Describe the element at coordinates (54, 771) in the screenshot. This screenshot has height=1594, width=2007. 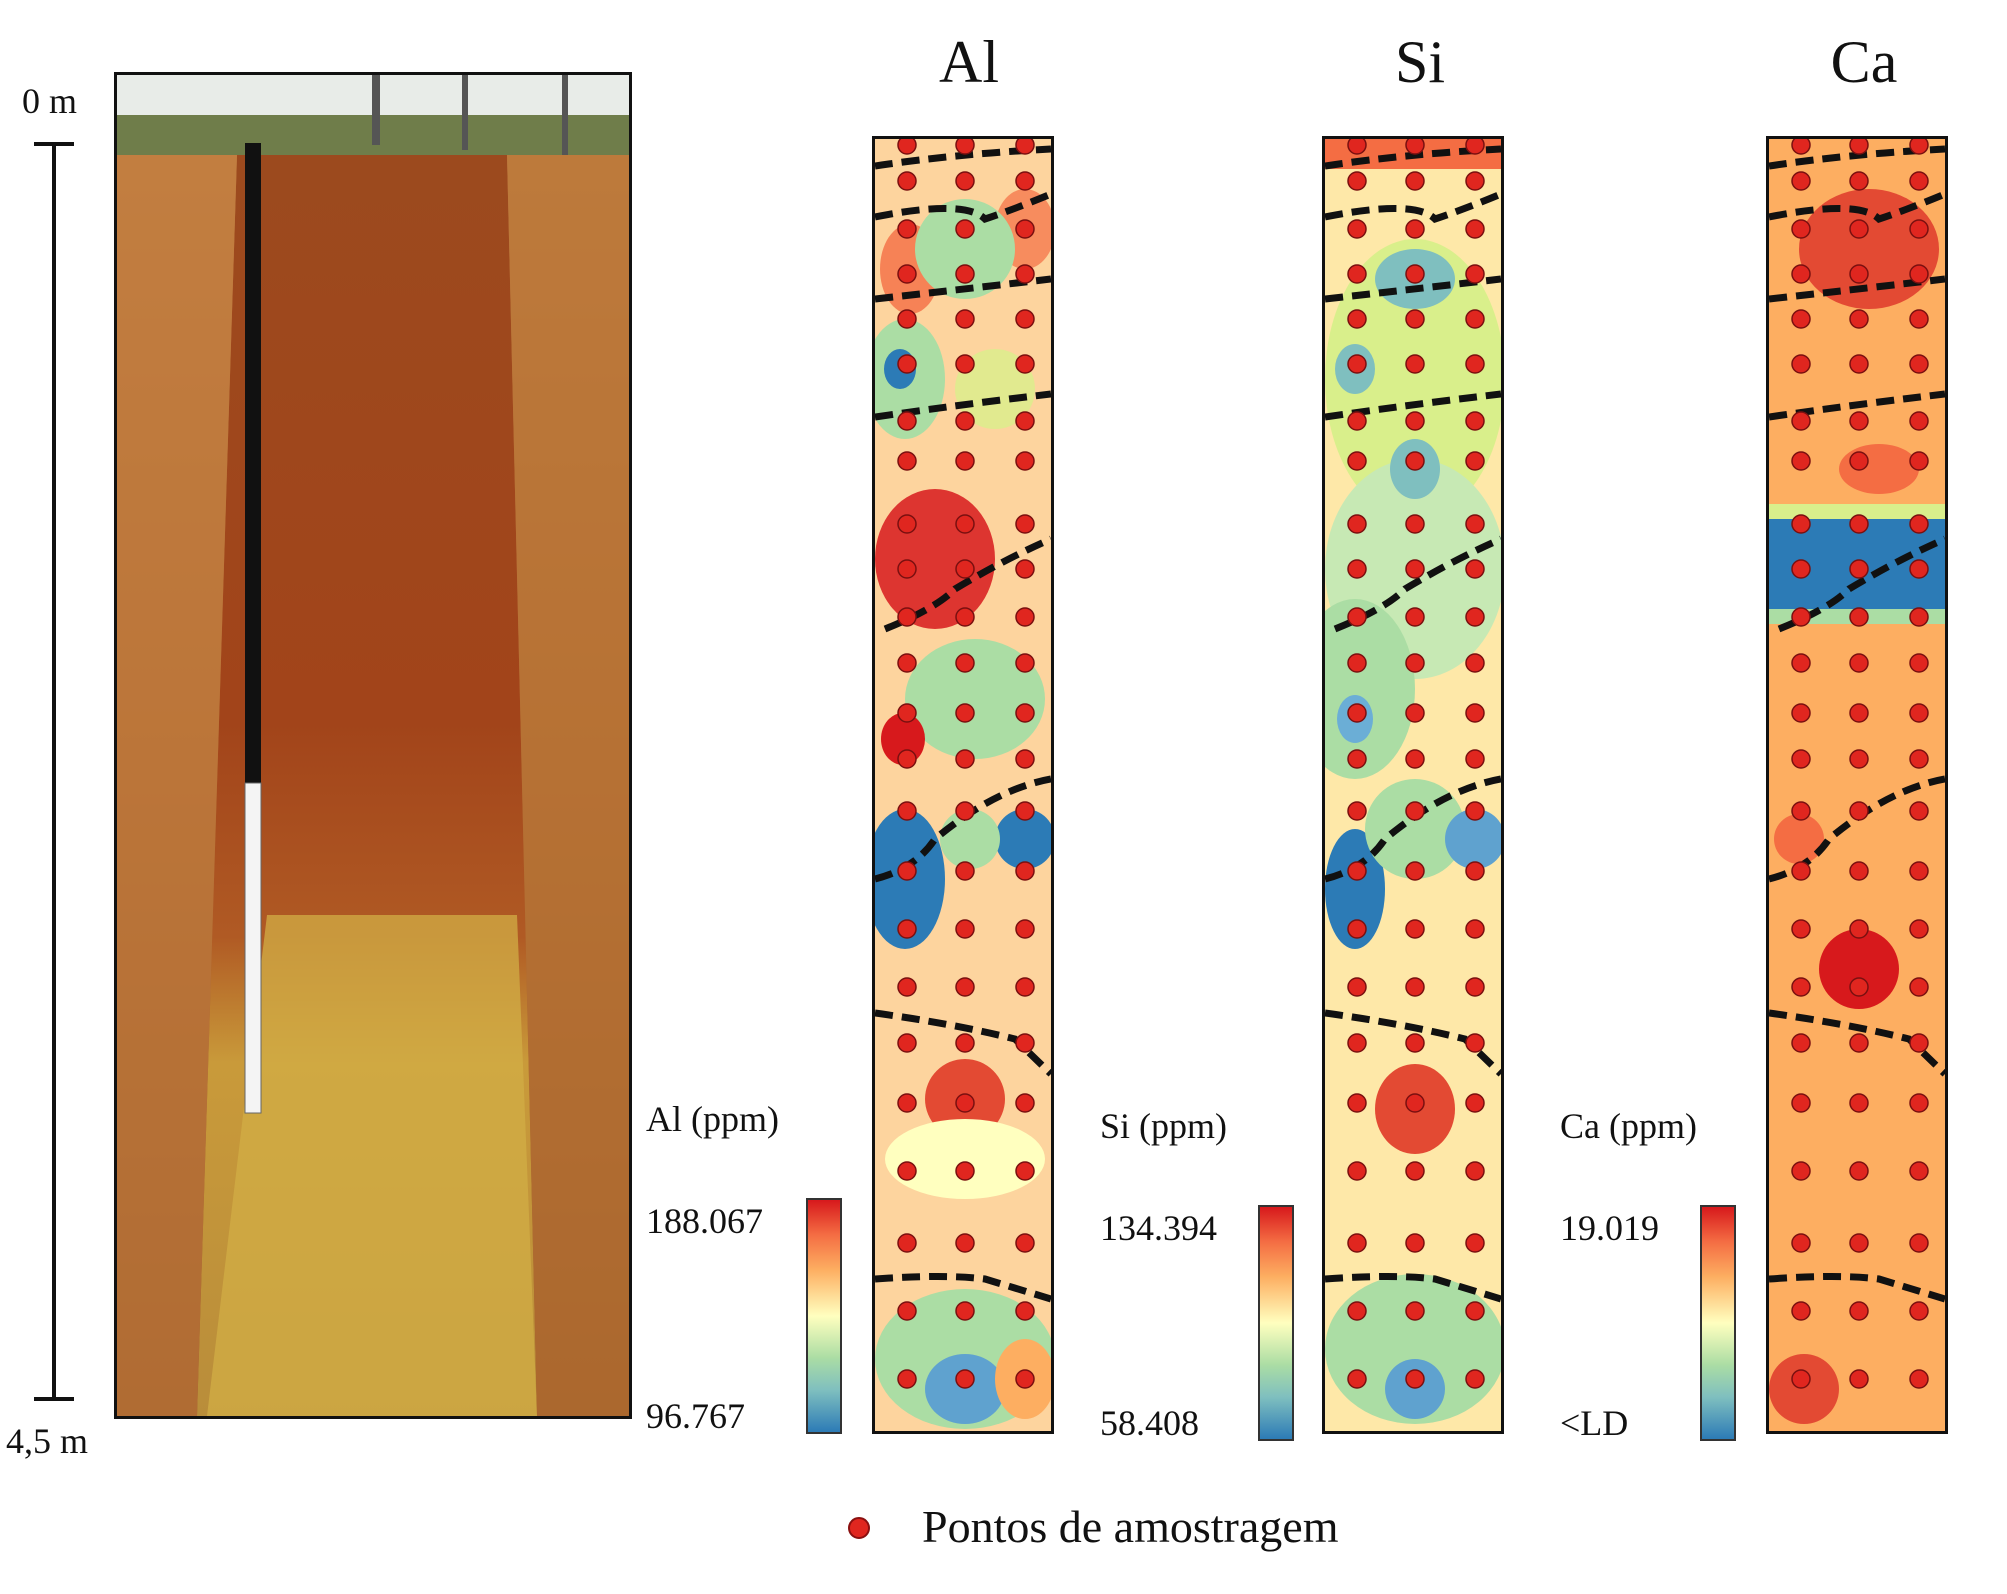
I see `depth-scale-line` at that location.